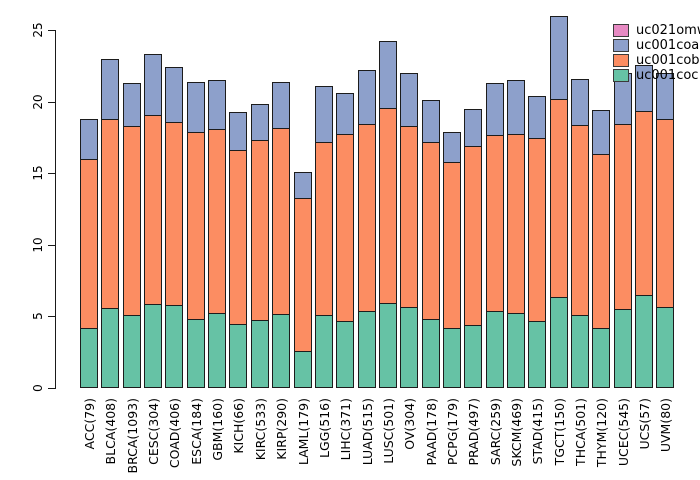 Image resolution: width=700 pixels, height=480 pixels. What do you see at coordinates (409, 230) in the screenshot?
I see `bar-OV(304)` at bounding box center [409, 230].